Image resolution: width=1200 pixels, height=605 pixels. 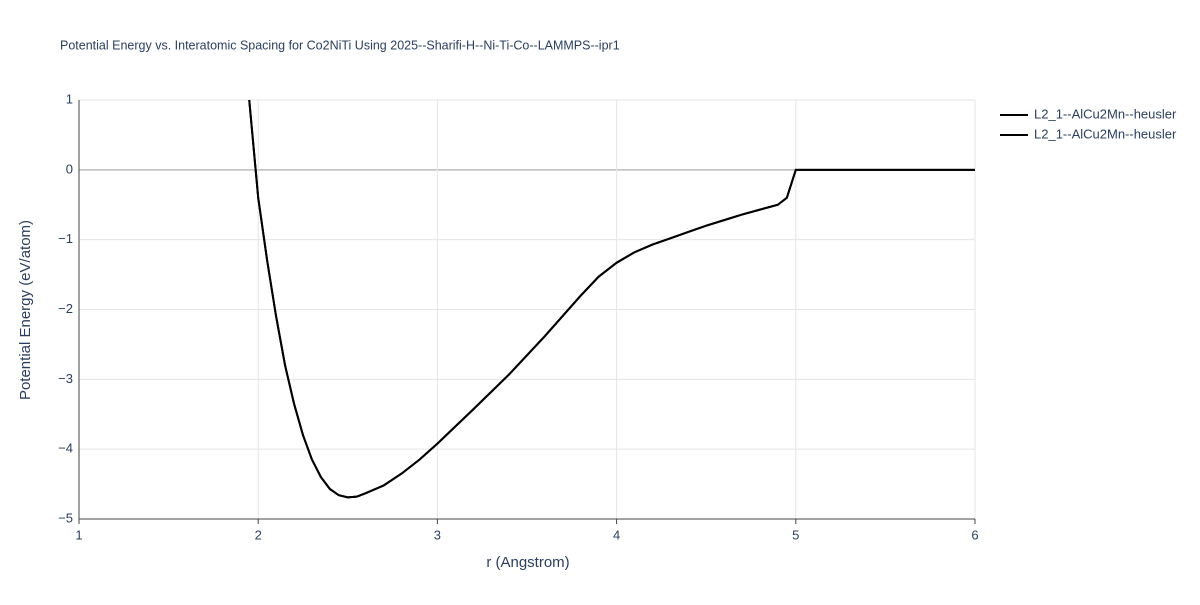 What do you see at coordinates (258, 534) in the screenshot?
I see `x-tick-label: 2` at bounding box center [258, 534].